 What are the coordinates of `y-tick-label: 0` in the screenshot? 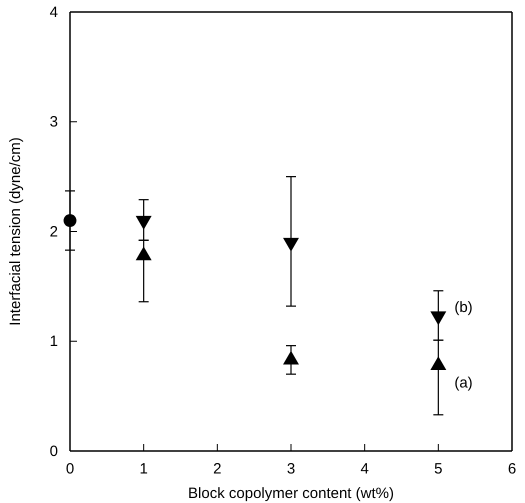 It's located at (54, 451).